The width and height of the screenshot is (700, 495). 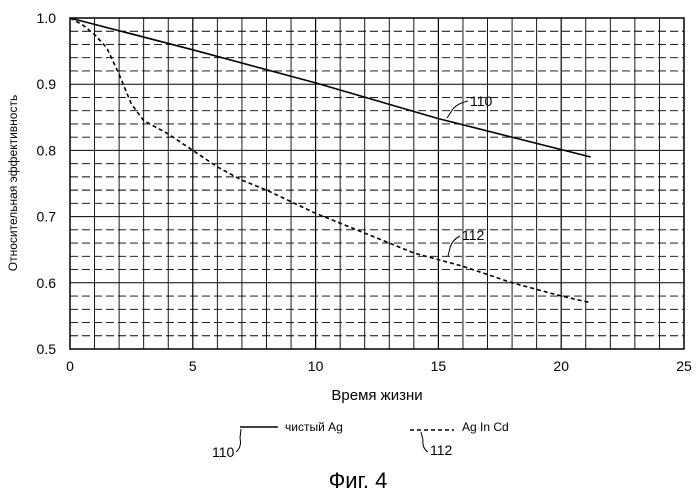 What do you see at coordinates (70, 366) in the screenshot?
I see `x-tick-label: 0` at bounding box center [70, 366].